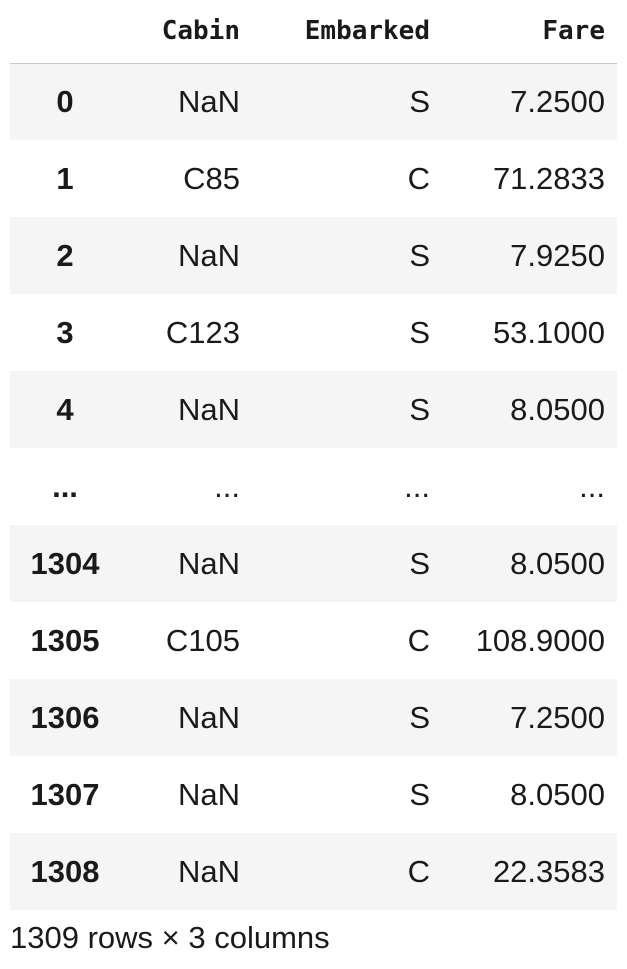 This screenshot has height=969, width=627. I want to click on header-row: Cabin Embarked Fare, so click(313, 31).